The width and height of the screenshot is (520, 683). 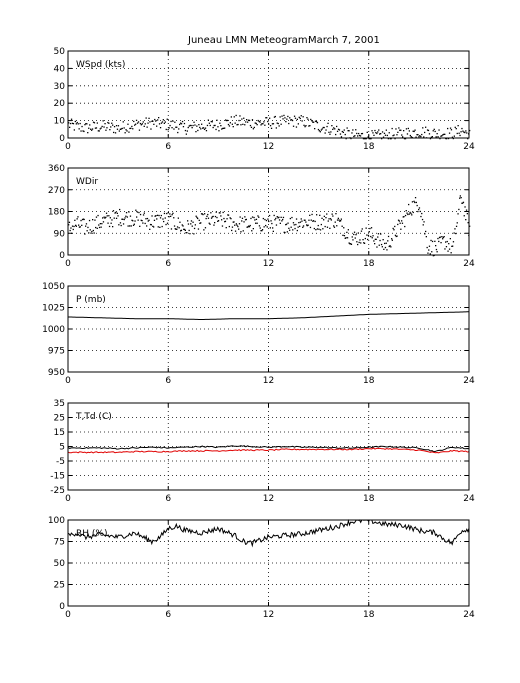 What do you see at coordinates (56, 191) in the screenshot?
I see `y-tick-label: 270` at bounding box center [56, 191].